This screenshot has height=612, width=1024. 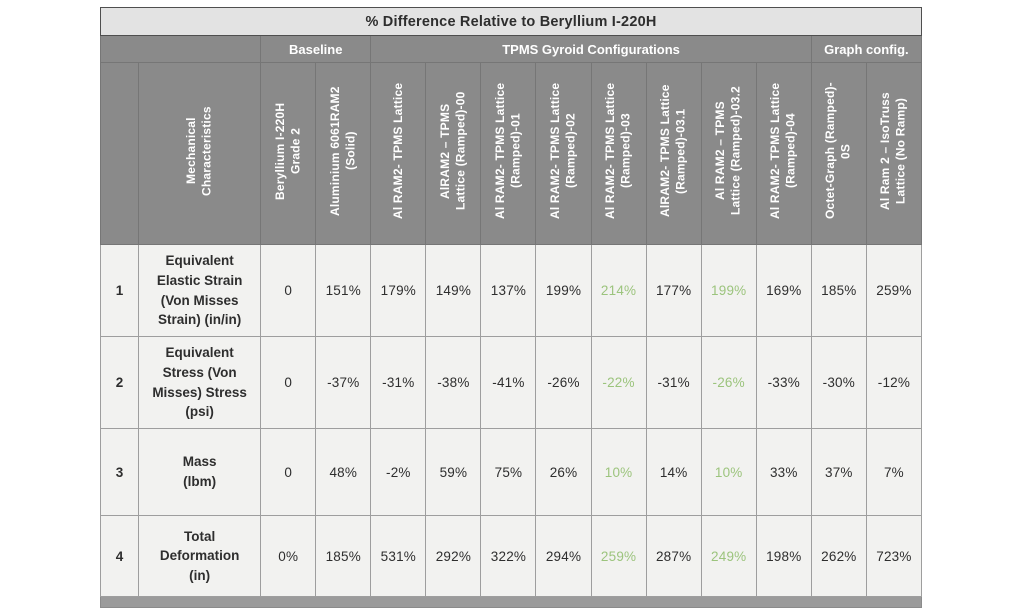 I want to click on column-header-2: Al RAM2- TPMS Lattice, so click(x=398, y=153).